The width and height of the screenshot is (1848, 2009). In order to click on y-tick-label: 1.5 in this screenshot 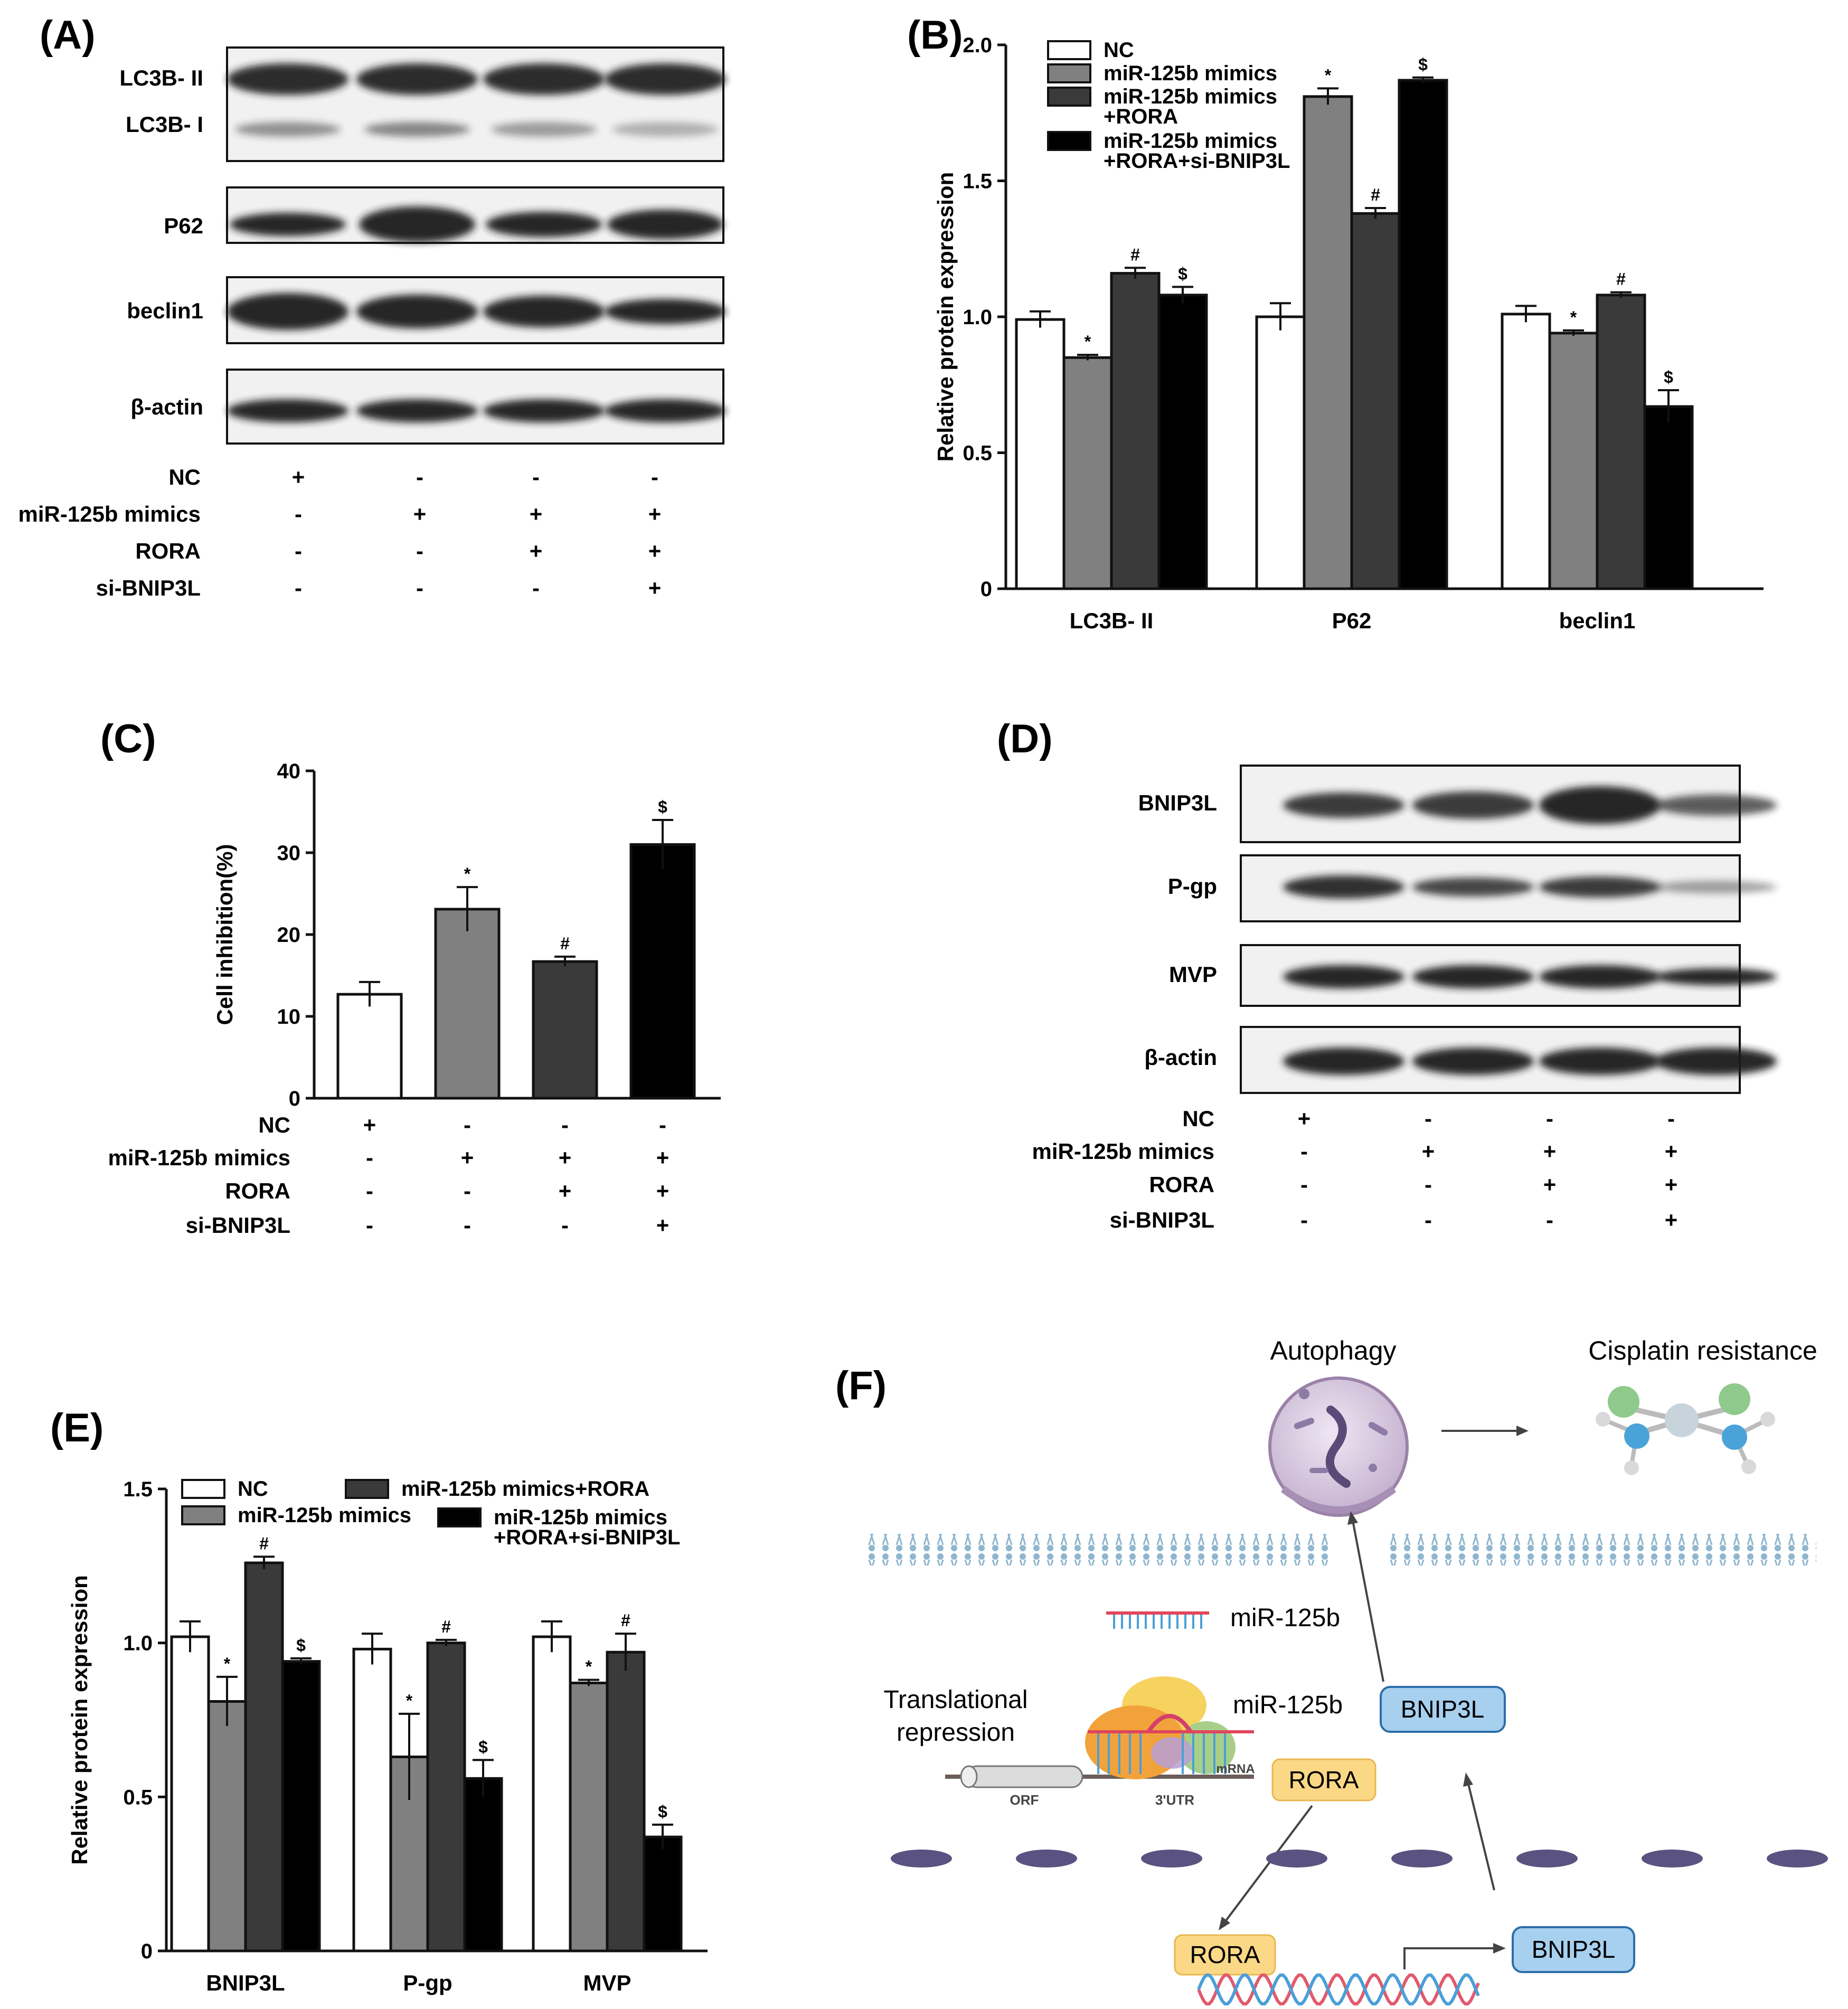, I will do `click(978, 181)`.